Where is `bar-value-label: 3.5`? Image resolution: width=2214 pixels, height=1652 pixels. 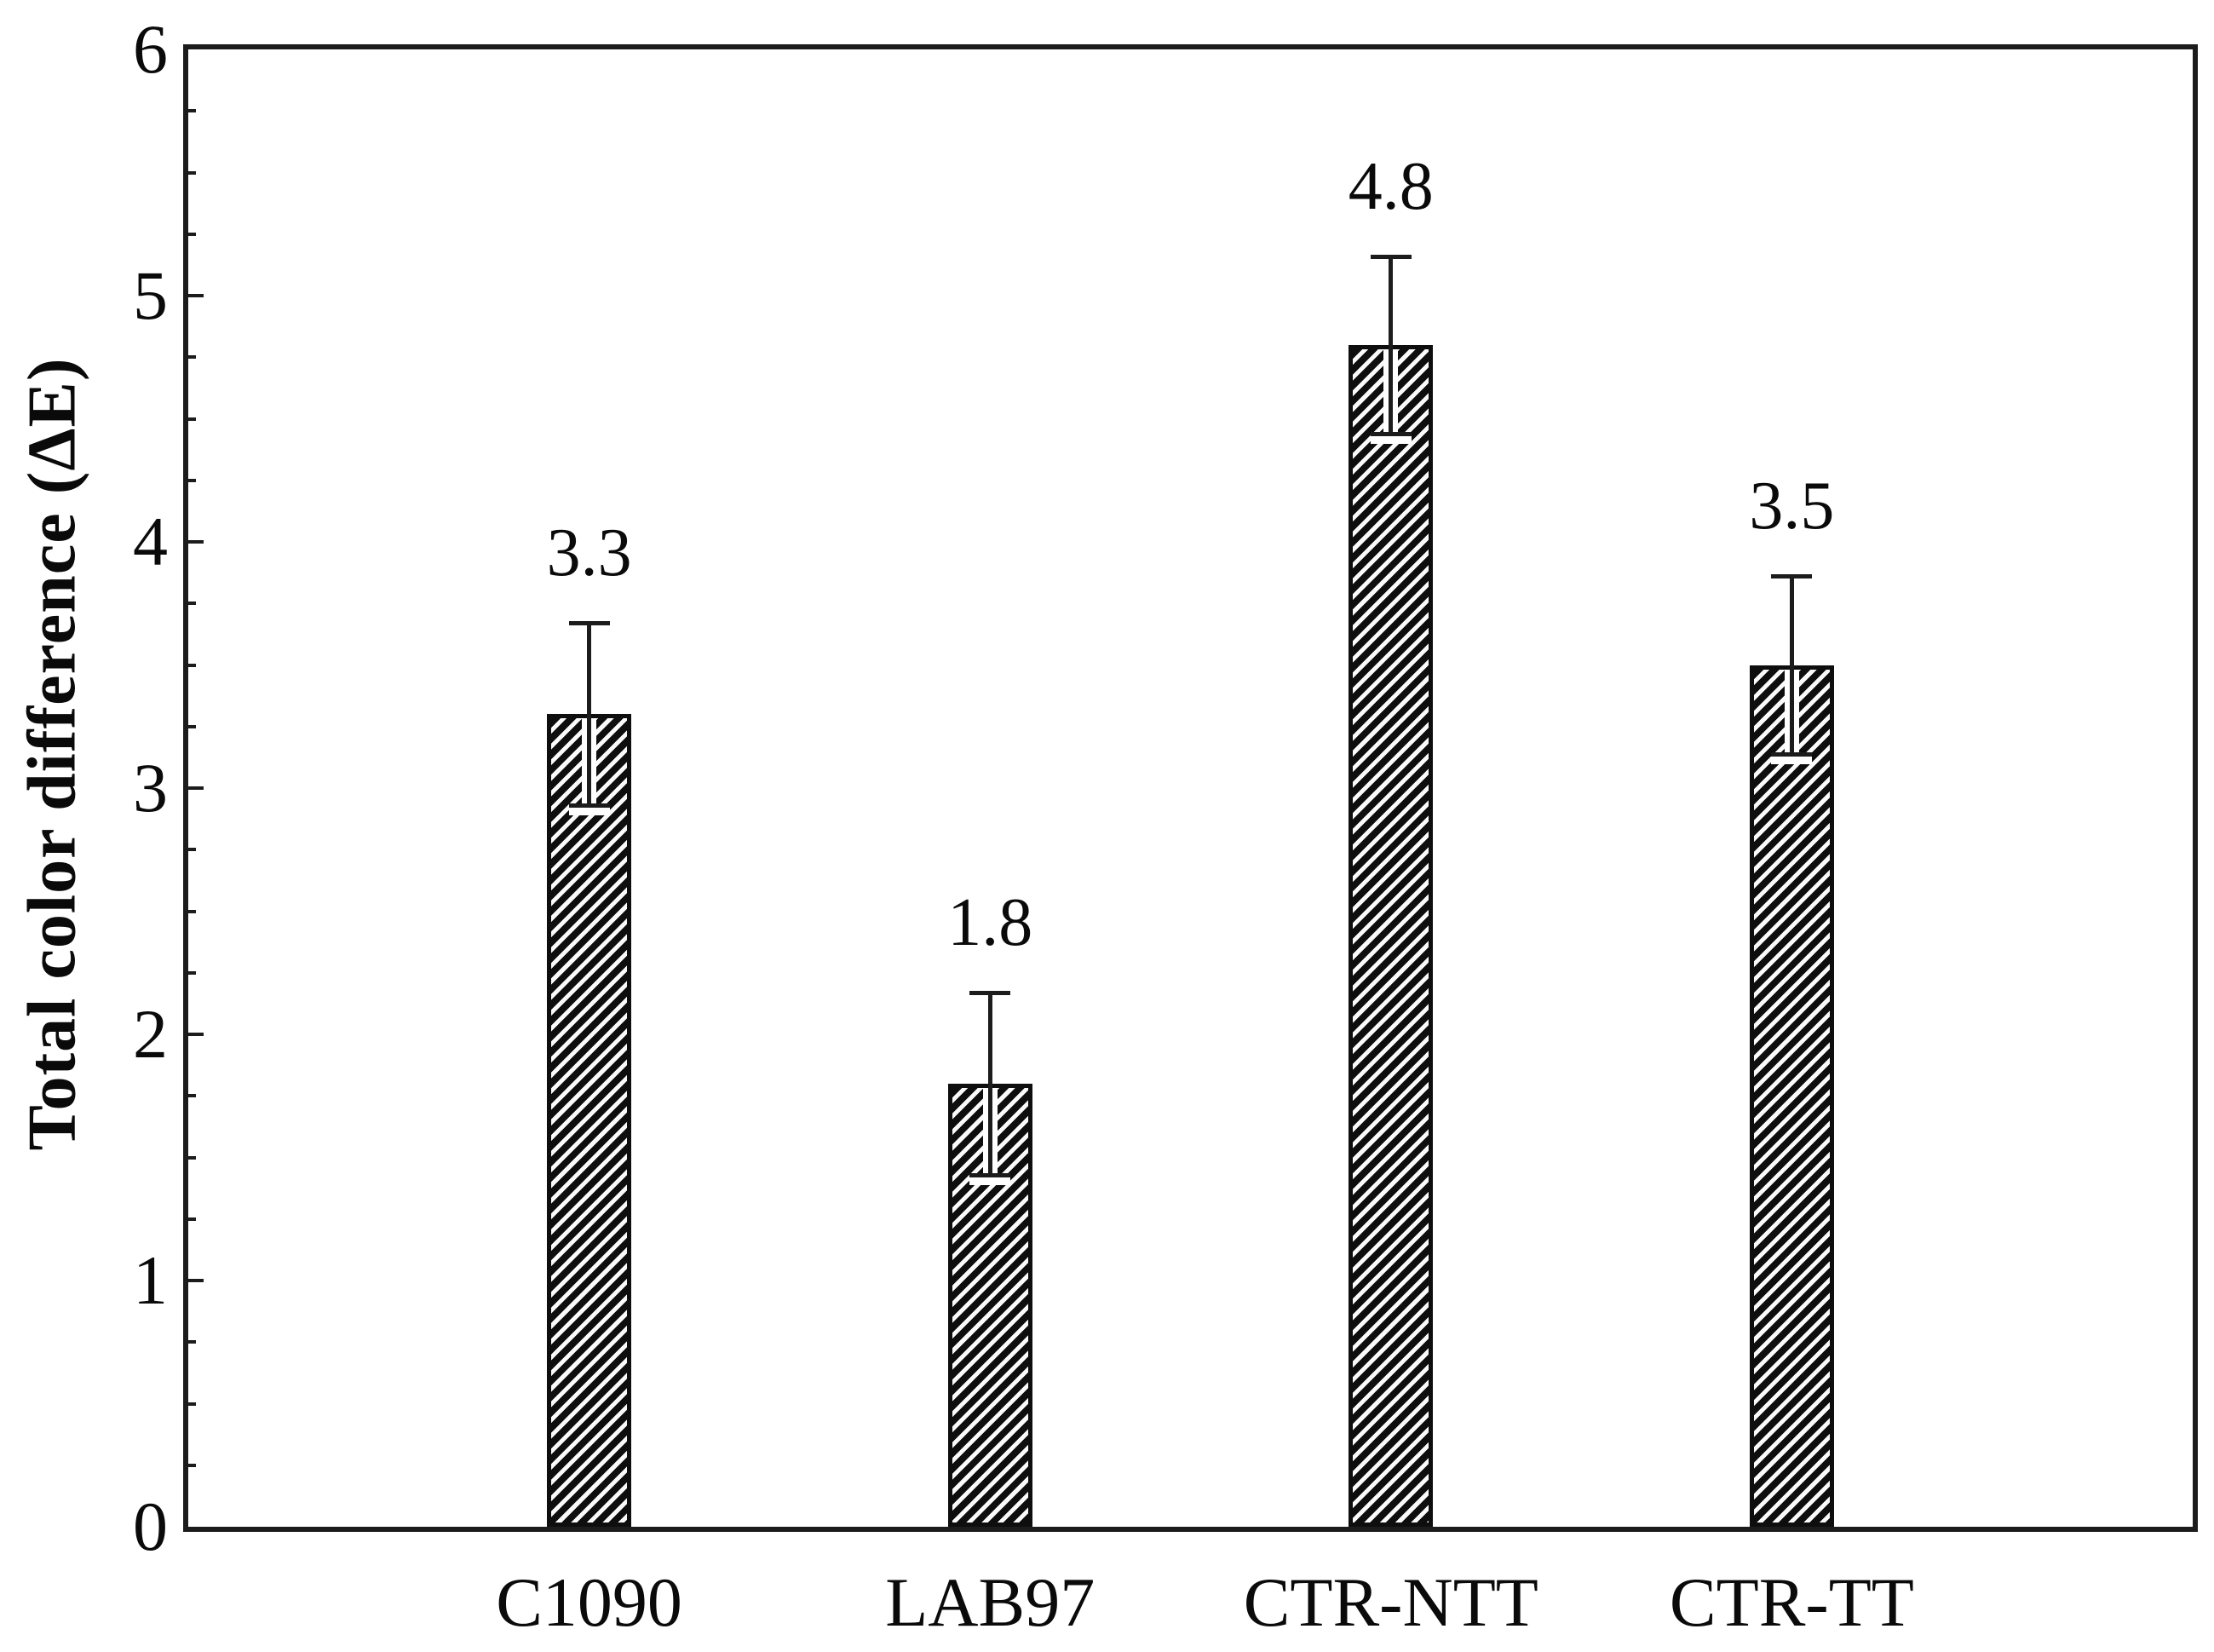
bar-value-label: 3.5 is located at coordinates (1792, 506).